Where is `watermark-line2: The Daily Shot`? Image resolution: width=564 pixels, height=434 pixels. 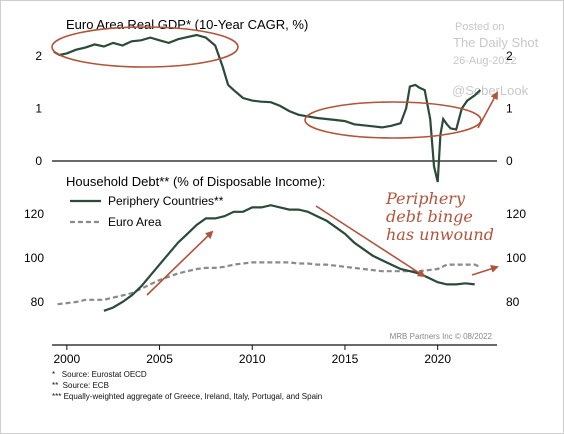
watermark-line2: The Daily Shot is located at coordinates (496, 42).